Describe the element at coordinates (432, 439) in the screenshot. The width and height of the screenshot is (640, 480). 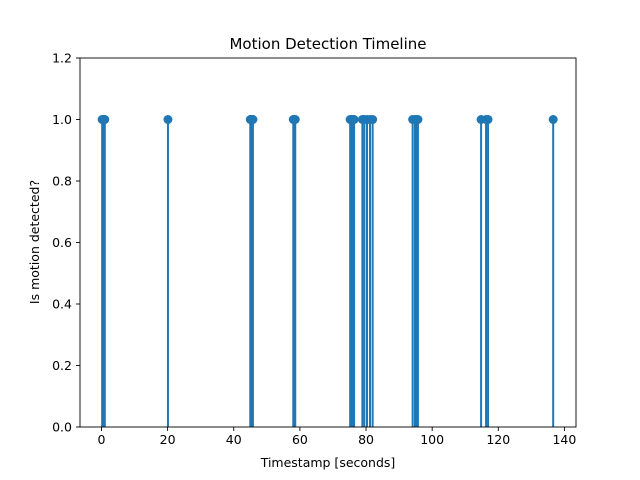
I see `x-tick-label: 100` at that location.